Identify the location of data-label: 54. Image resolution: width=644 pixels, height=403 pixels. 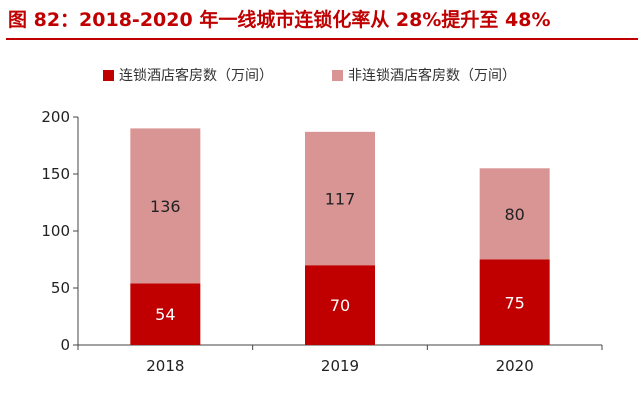
(165, 314).